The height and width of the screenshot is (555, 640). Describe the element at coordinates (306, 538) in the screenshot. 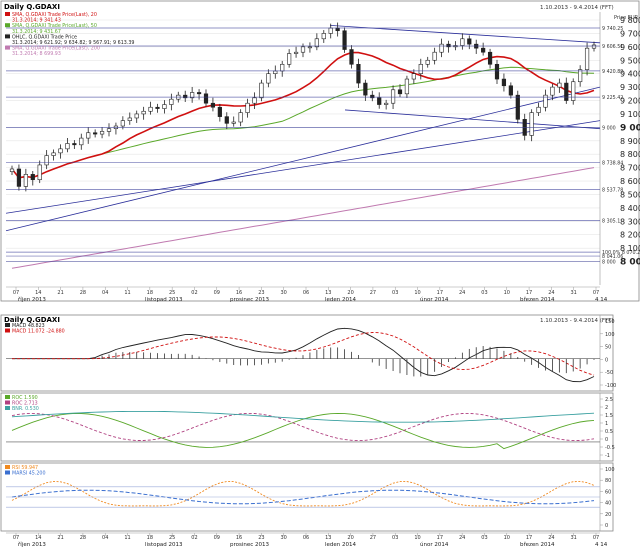

I see `lower-x-day-label: 06` at that location.